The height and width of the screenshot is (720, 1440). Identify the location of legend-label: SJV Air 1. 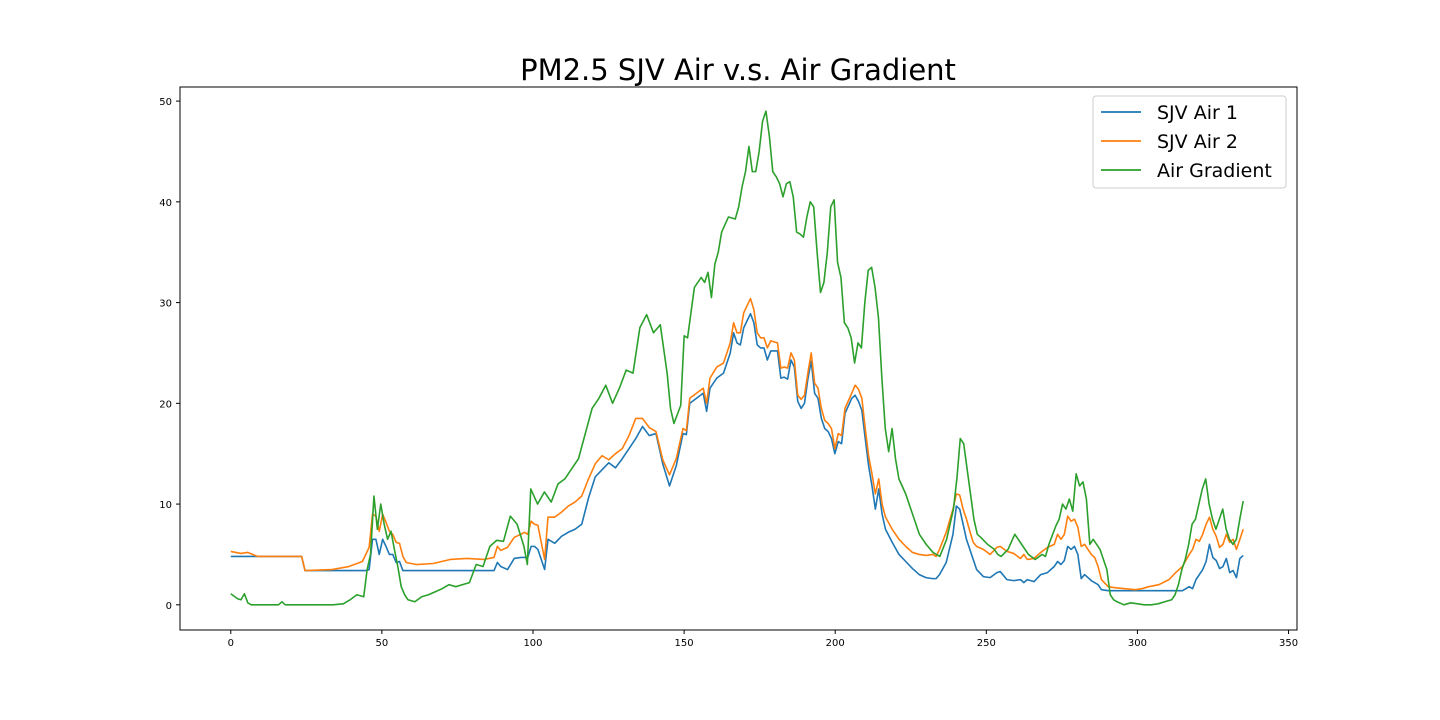
(1197, 113).